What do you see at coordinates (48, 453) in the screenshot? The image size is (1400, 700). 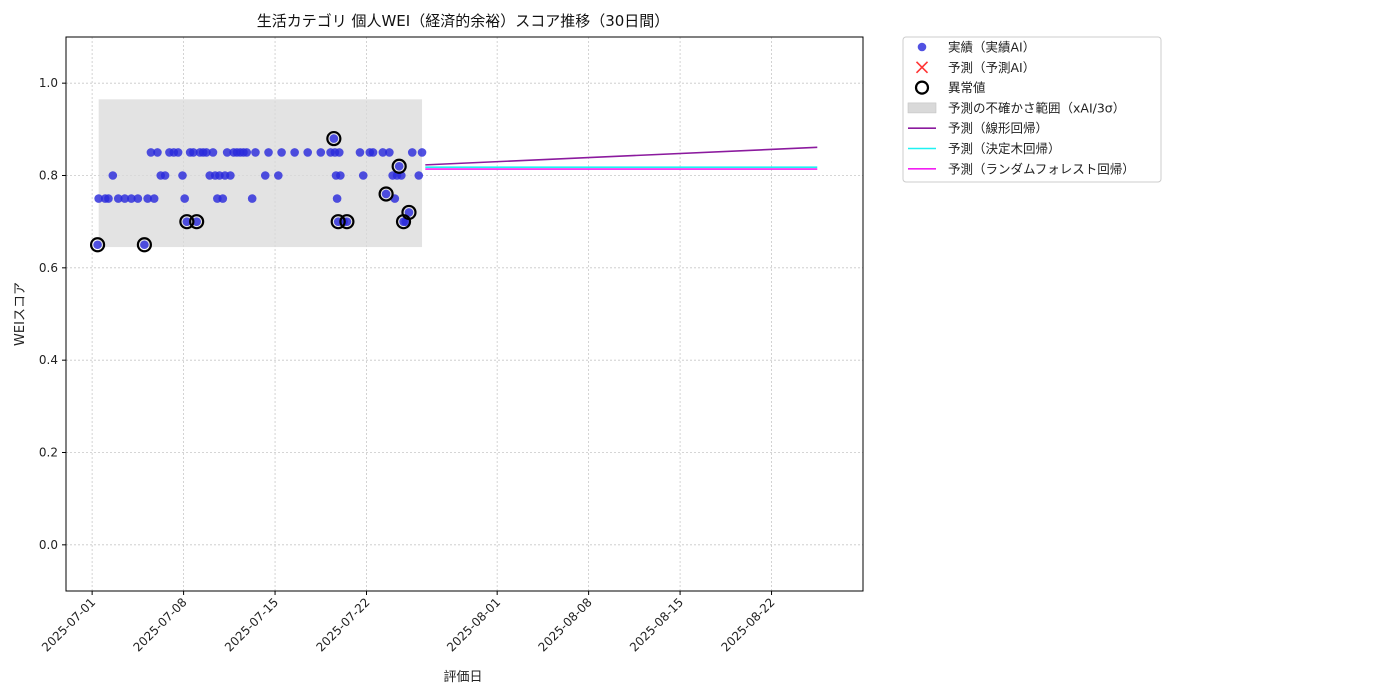 I see `y-tick-label: 0.2` at bounding box center [48, 453].